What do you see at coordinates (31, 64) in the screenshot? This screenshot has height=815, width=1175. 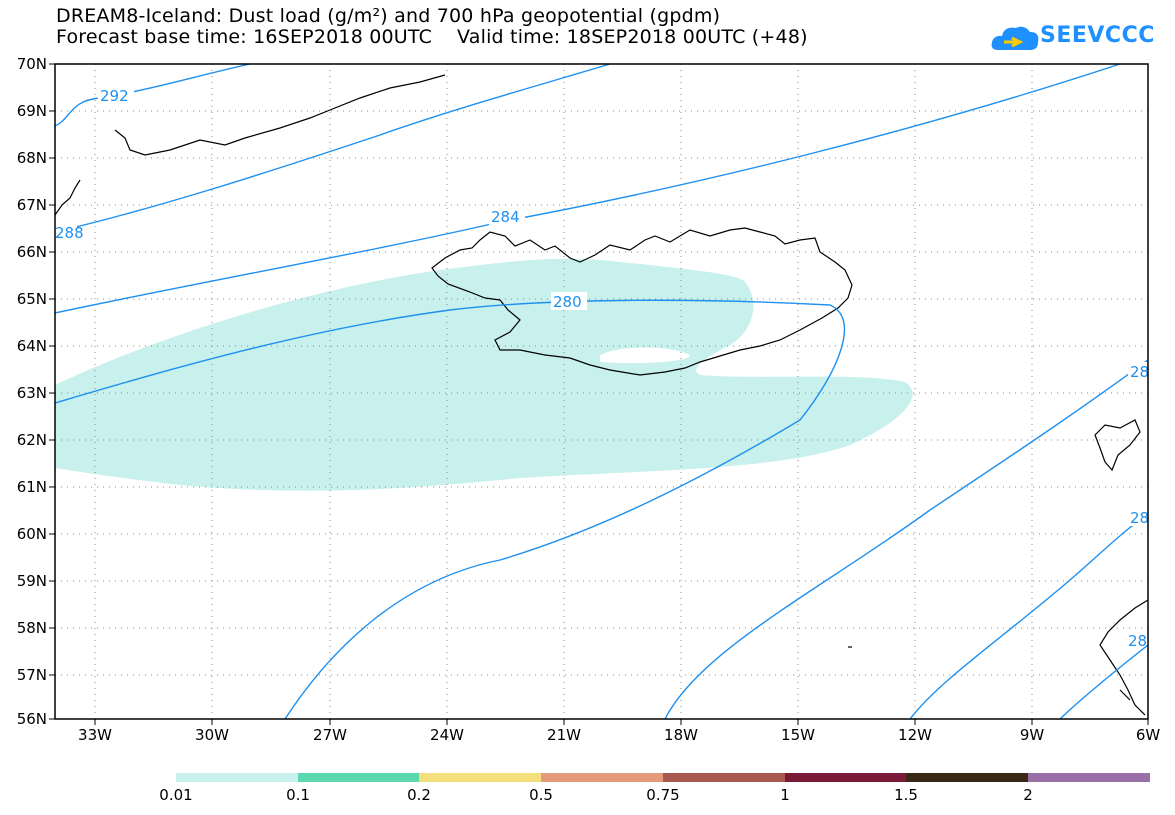 I see `lat-label: 70N` at bounding box center [31, 64].